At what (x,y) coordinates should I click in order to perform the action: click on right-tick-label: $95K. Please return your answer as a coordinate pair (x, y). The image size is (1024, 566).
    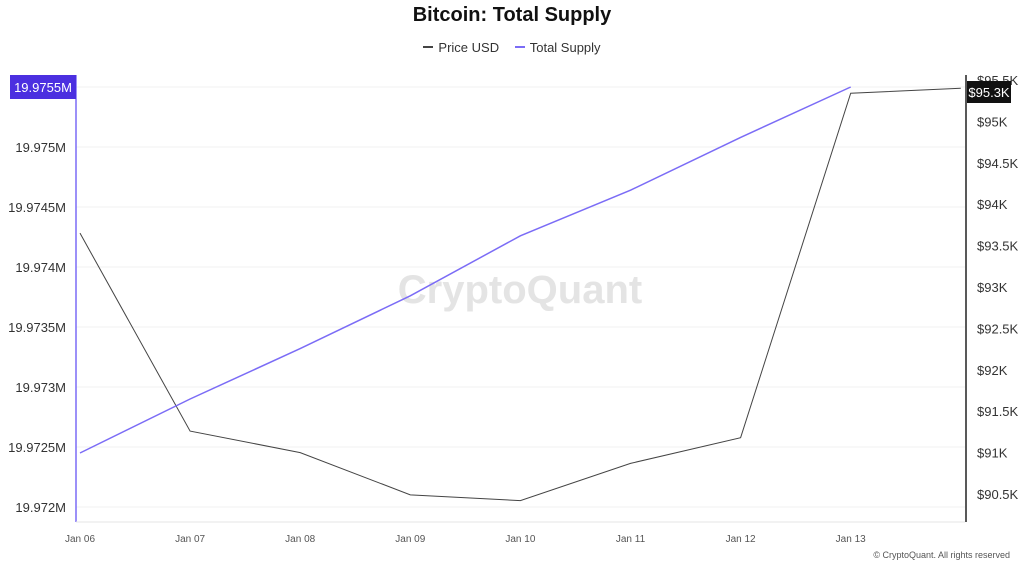
    Looking at the image, I should click on (992, 121).